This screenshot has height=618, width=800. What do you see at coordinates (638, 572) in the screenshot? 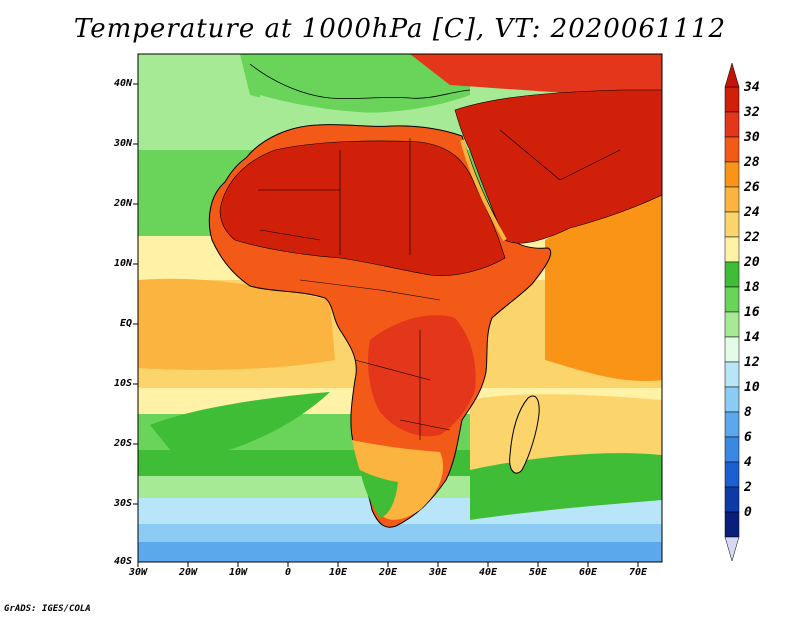
I see `lon-label: 70E` at bounding box center [638, 572].